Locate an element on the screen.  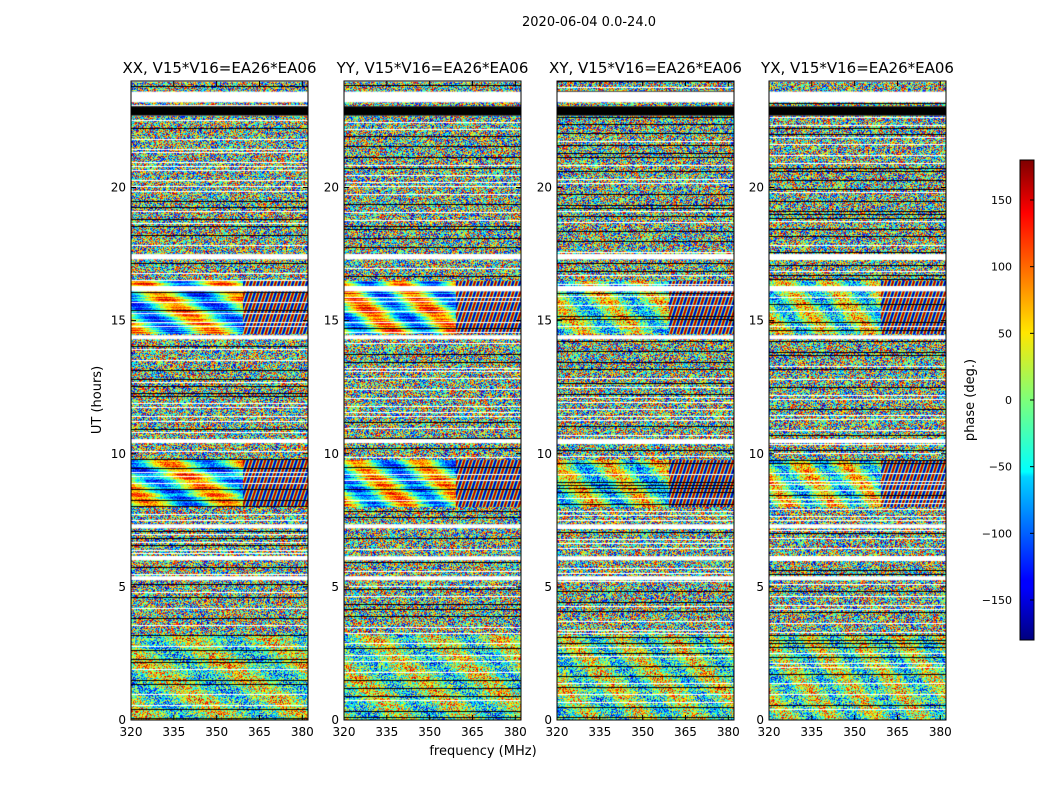
colorbar-tick-label: 50 is located at coordinates (1005, 333).